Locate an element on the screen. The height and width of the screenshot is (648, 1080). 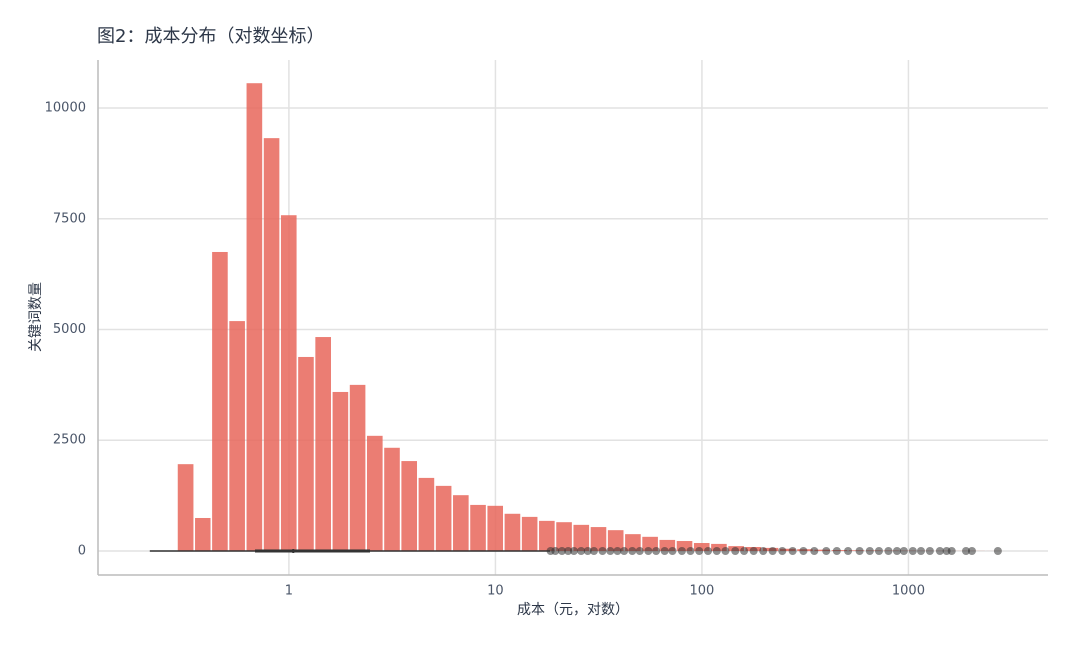
chart-title: 图2：成本分布（对数坐标） is located at coordinates (210, 36).